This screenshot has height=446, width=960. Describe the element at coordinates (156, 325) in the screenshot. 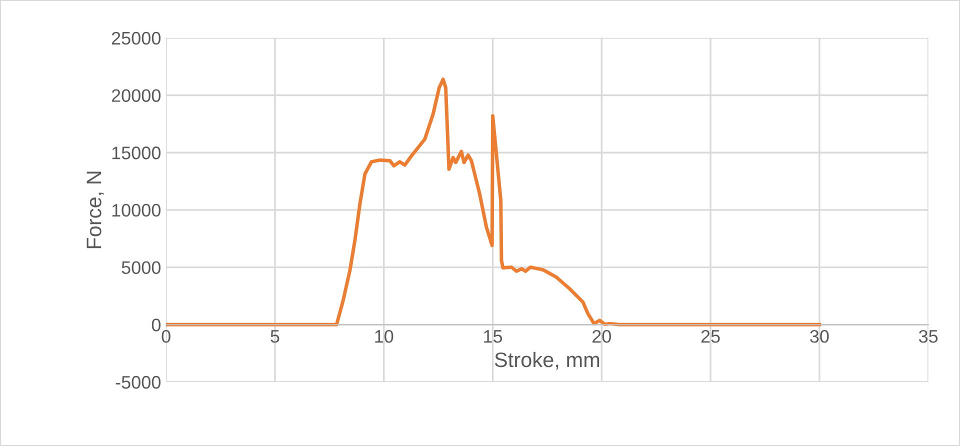

I see `y-tick-label: 0` at that location.